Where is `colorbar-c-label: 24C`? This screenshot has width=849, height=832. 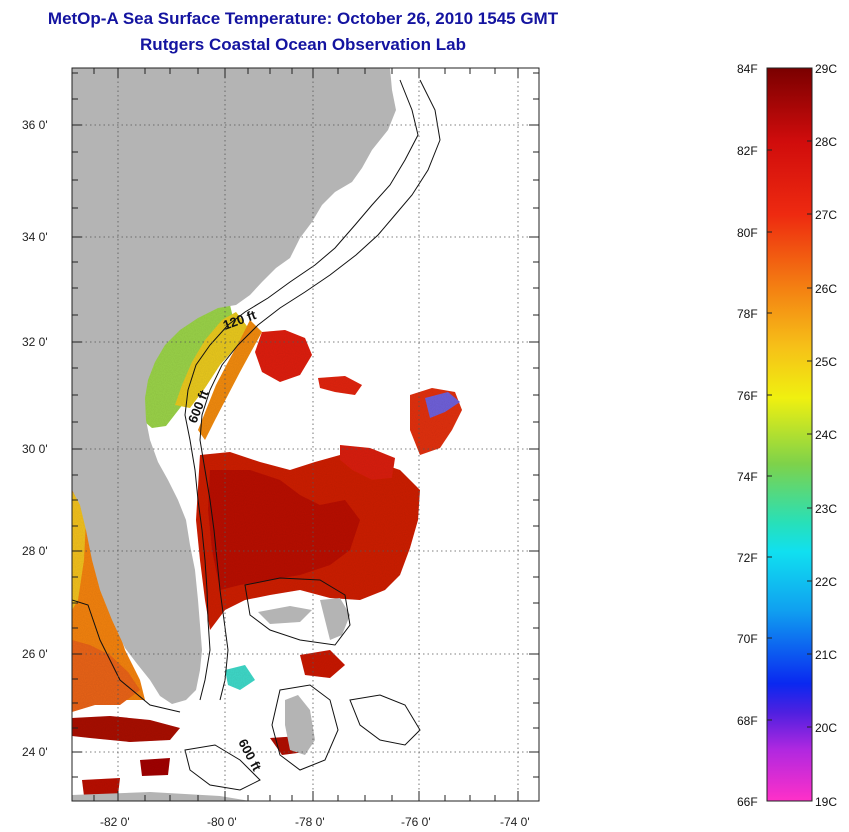
colorbar-c-label: 24C is located at coordinates (826, 435).